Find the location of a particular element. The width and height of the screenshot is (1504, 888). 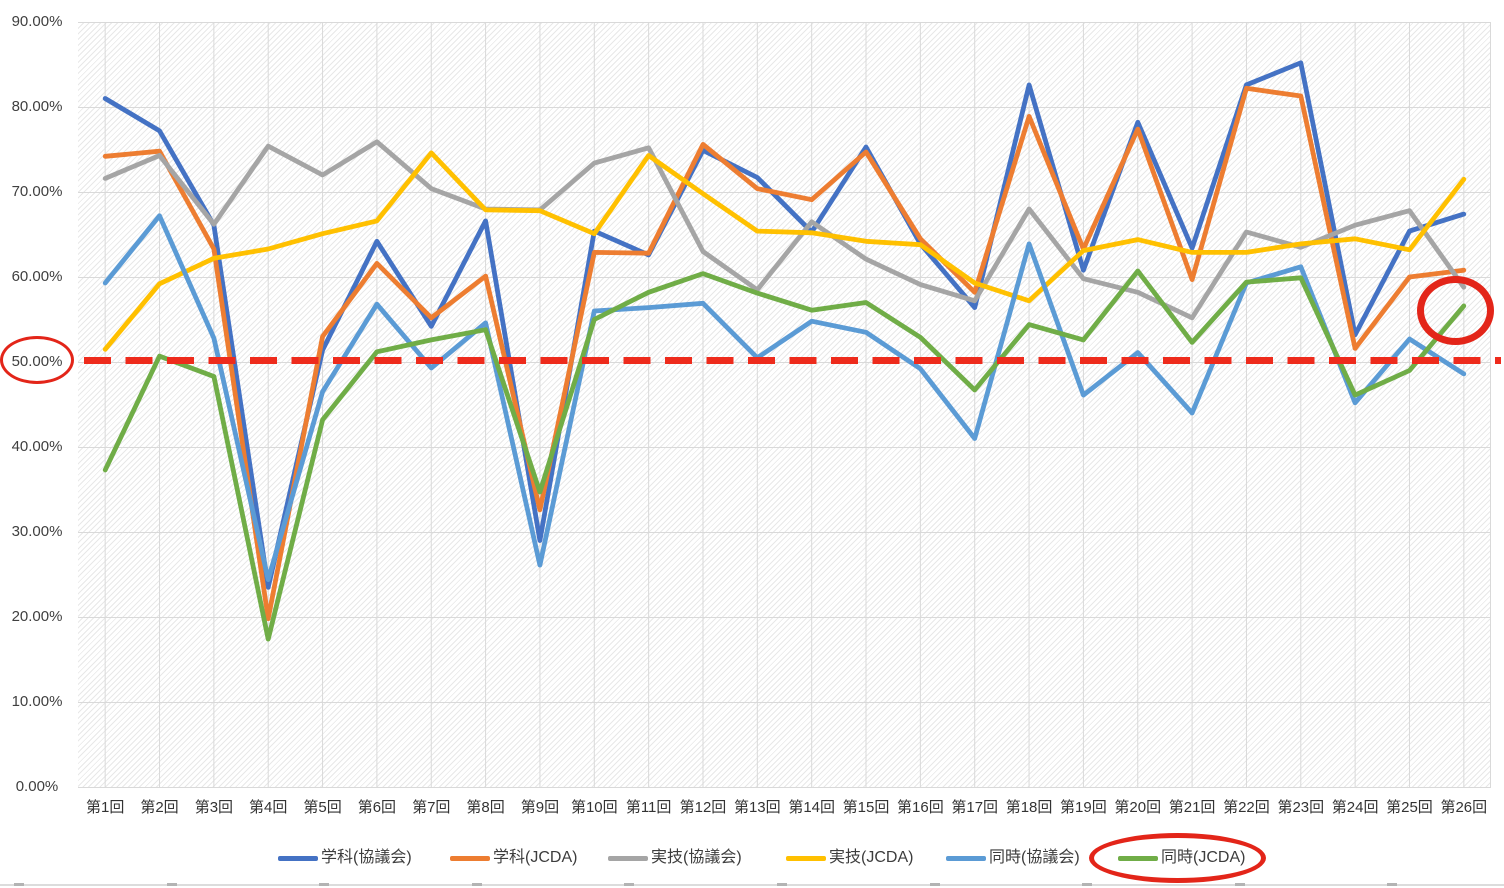

x-tick-label-3: 第3回 is located at coordinates (214, 807).